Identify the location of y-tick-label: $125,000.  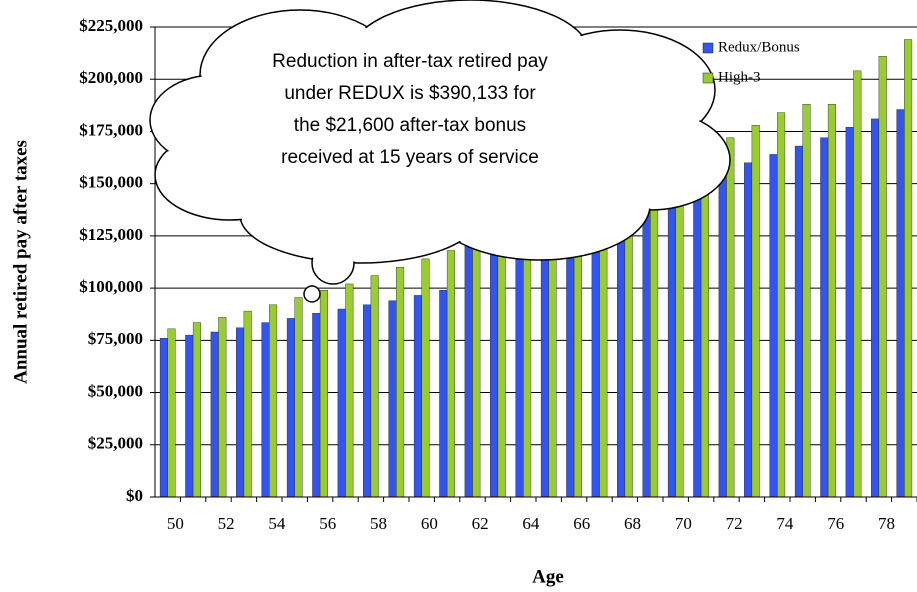
(111, 234).